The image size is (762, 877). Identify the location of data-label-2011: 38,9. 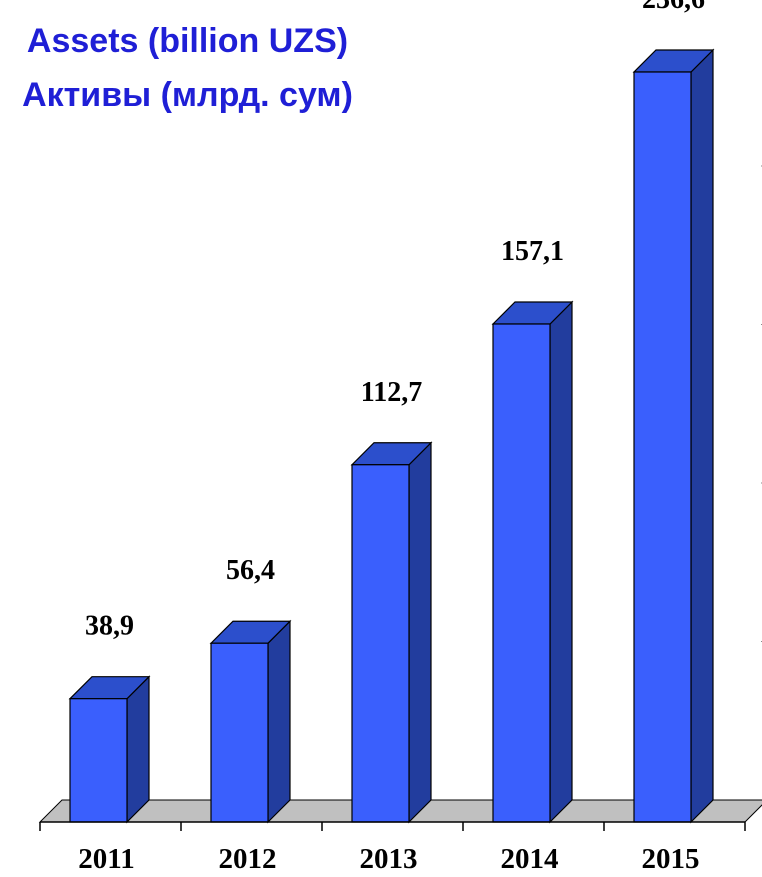
(109, 626).